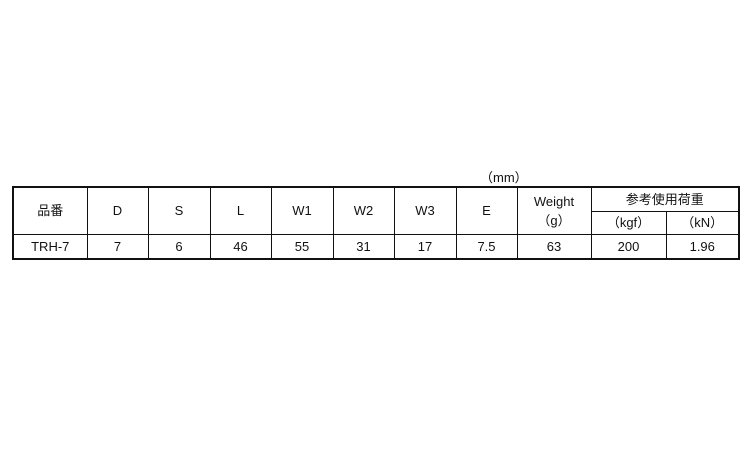 The image size is (750, 450). I want to click on weight-label: Weight, so click(554, 201).